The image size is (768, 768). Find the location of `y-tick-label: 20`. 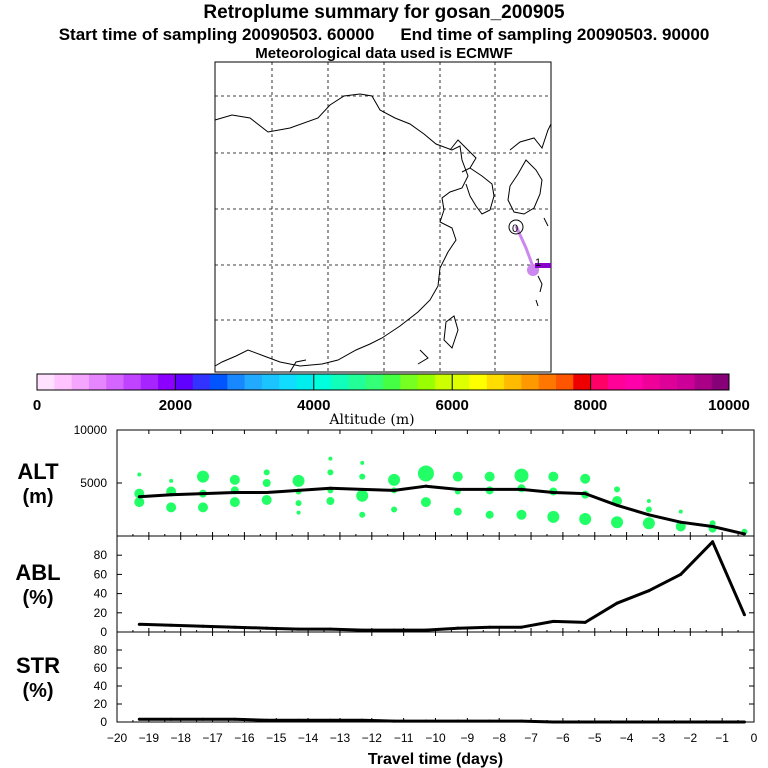

y-tick-label: 20 is located at coordinates (101, 613).